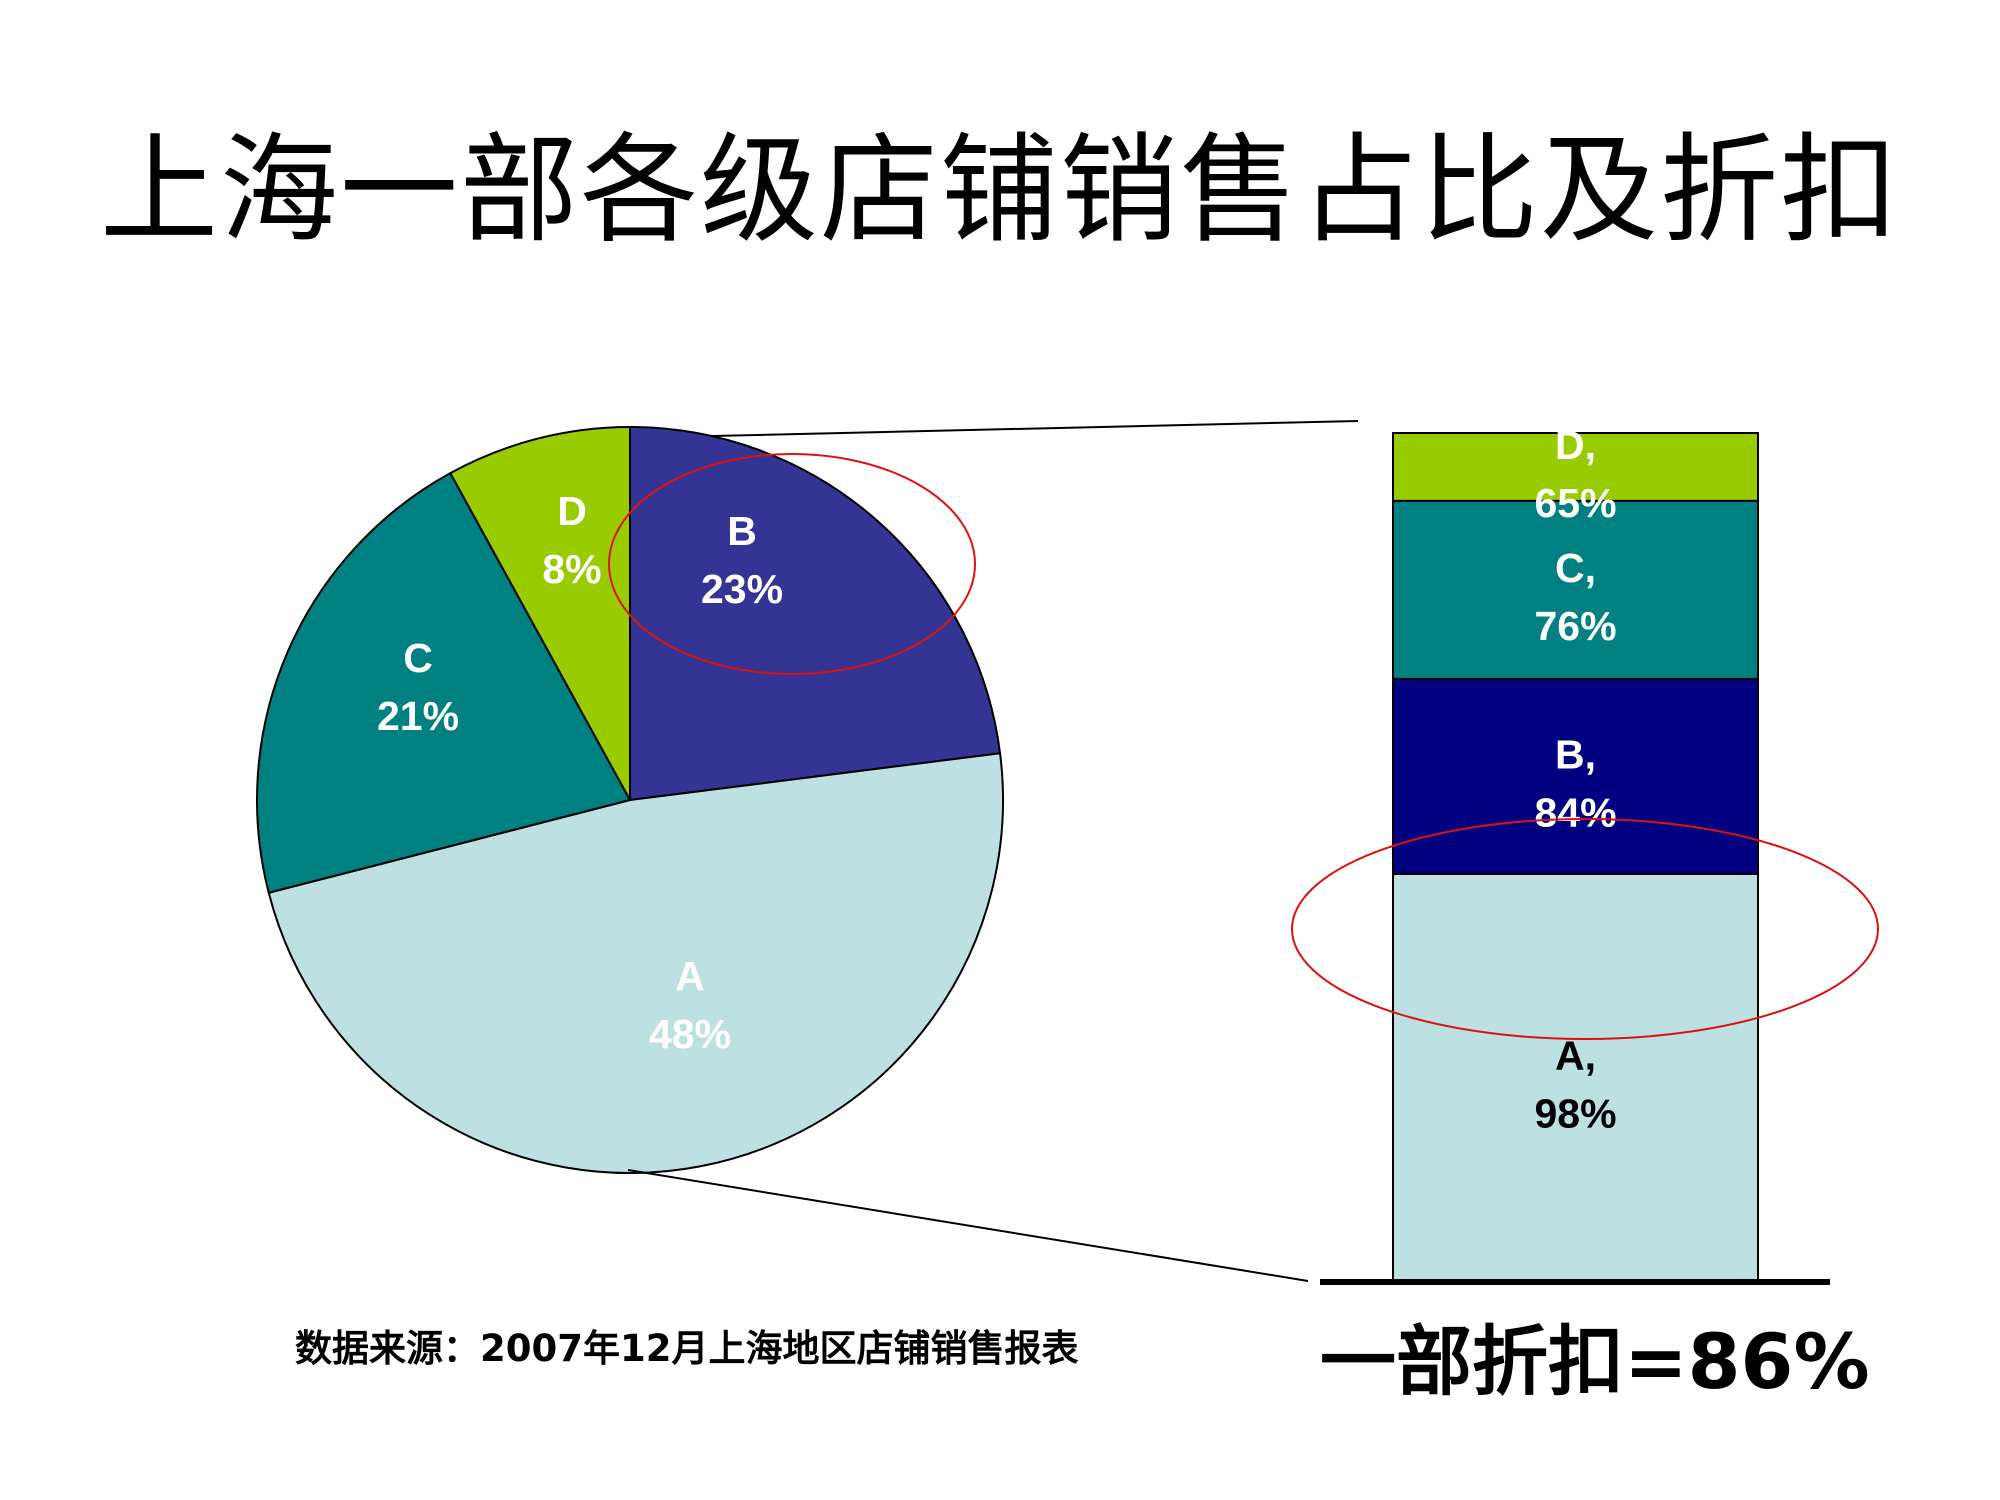 This screenshot has height=1500, width=2000. What do you see at coordinates (1575, 568) in the screenshot?
I see `bar-label-c: C,` at bounding box center [1575, 568].